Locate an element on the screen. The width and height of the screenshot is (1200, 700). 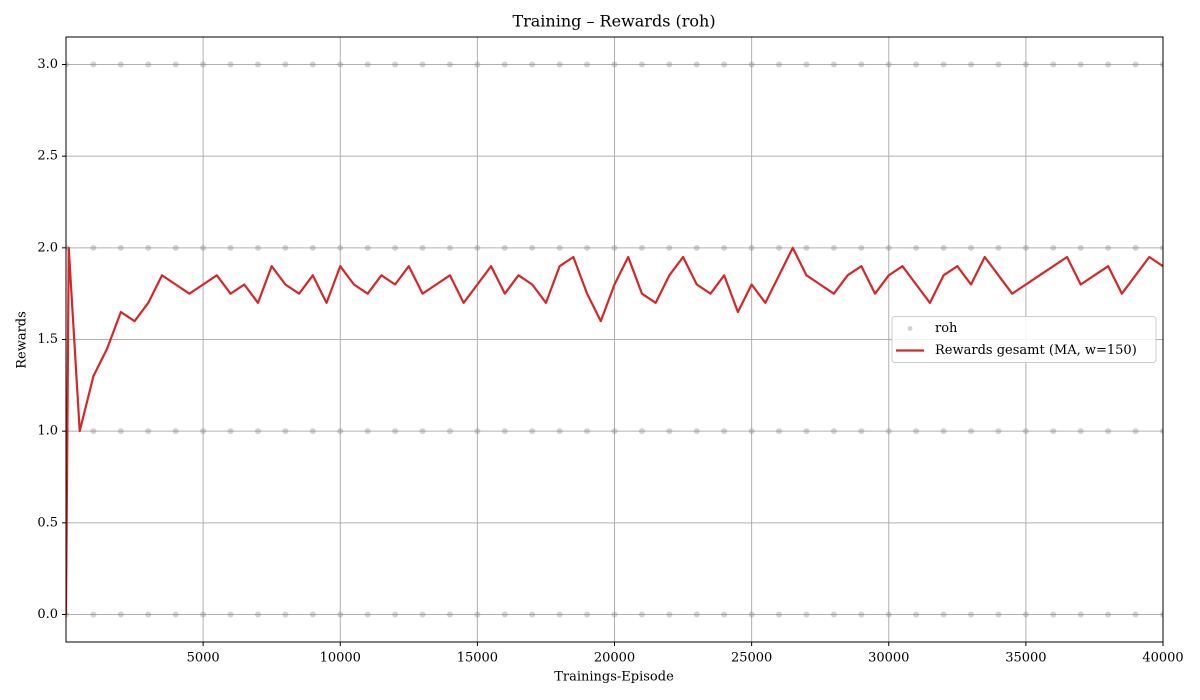
x-tick-label: 35000 is located at coordinates (1025, 658).